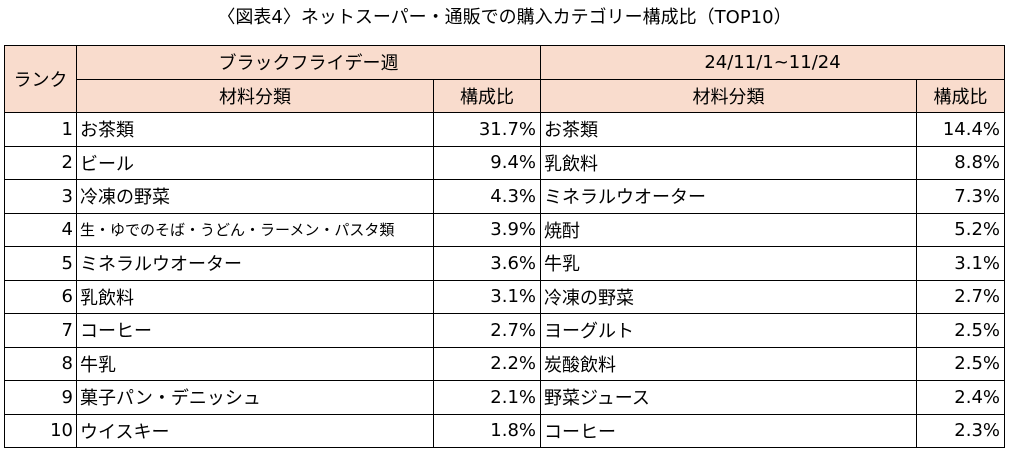 This screenshot has width=1009, height=455. Describe the element at coordinates (40, 129) in the screenshot. I see `rank-cell: 1` at that location.